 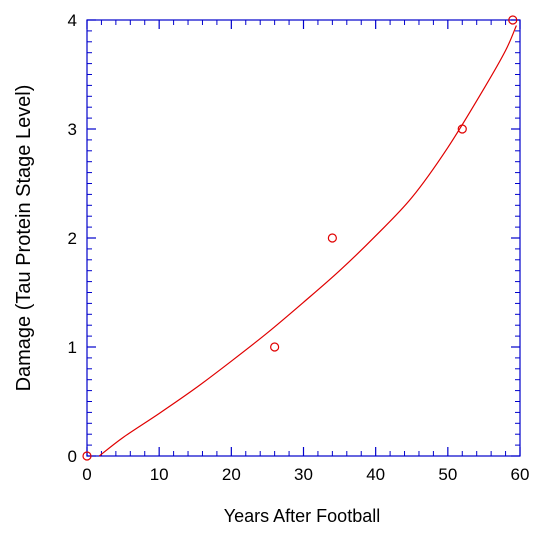 What do you see at coordinates (86, 474) in the screenshot?
I see `x-tick-label: 0` at bounding box center [86, 474].